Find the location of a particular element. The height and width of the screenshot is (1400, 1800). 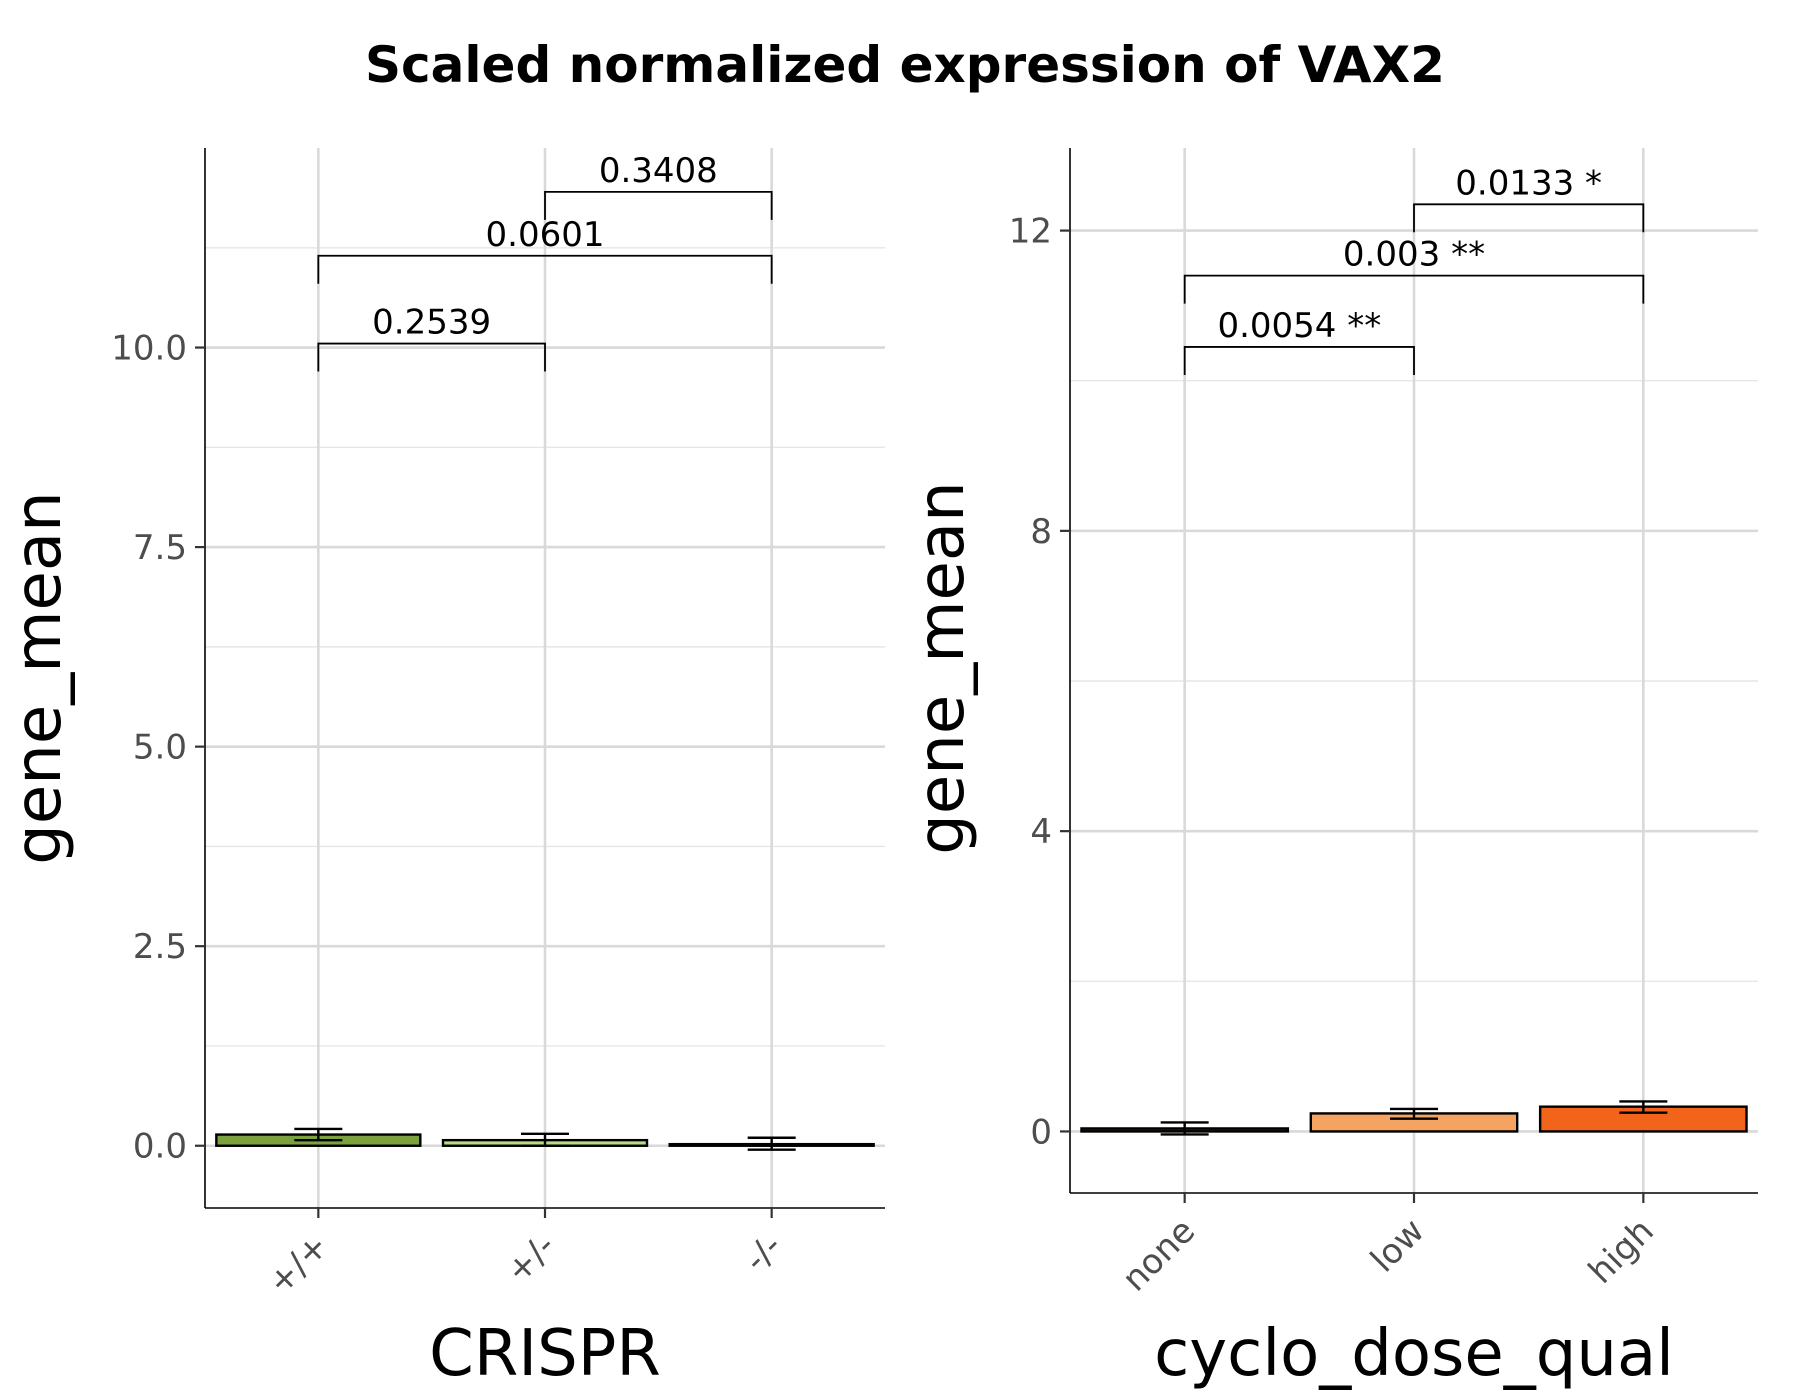

p-value-label: 0.0054 ** is located at coordinates (1299, 326).